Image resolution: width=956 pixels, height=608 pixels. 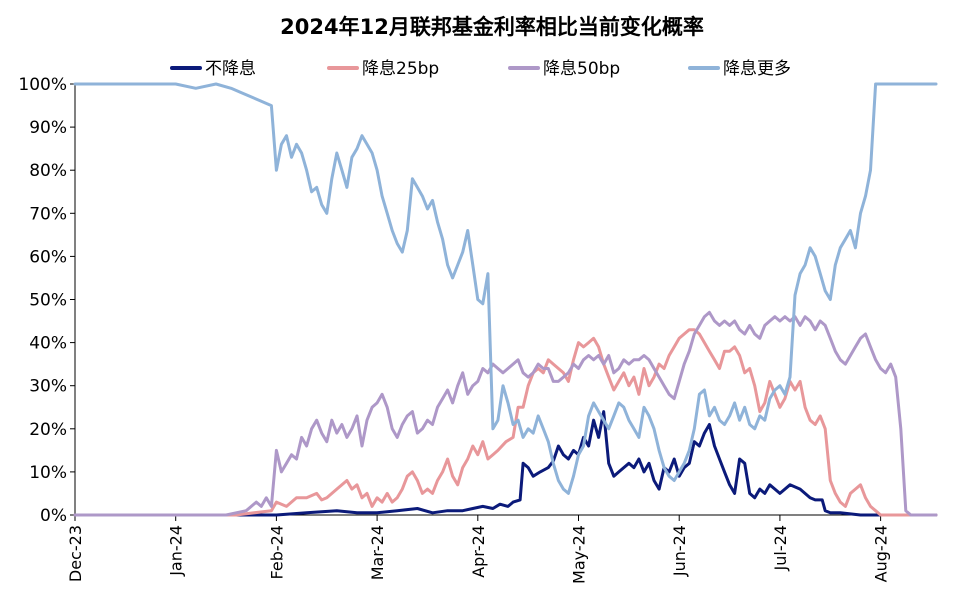 What do you see at coordinates (478, 551) in the screenshot?
I see `x-tick-label: Apr-24` at bounding box center [478, 551].